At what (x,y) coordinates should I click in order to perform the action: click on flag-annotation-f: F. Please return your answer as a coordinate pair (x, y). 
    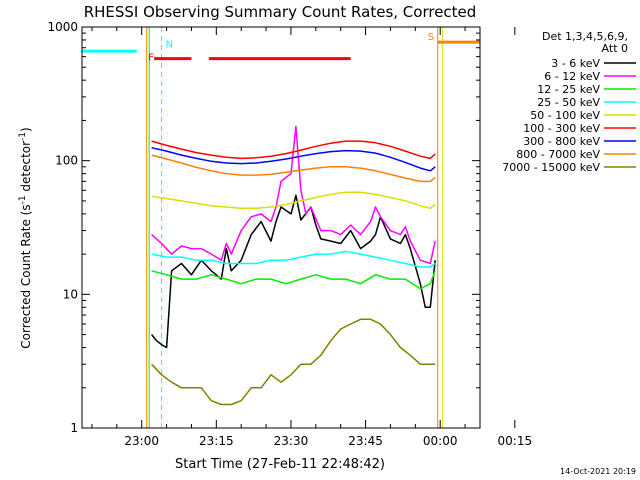
    Looking at the image, I should click on (151, 58).